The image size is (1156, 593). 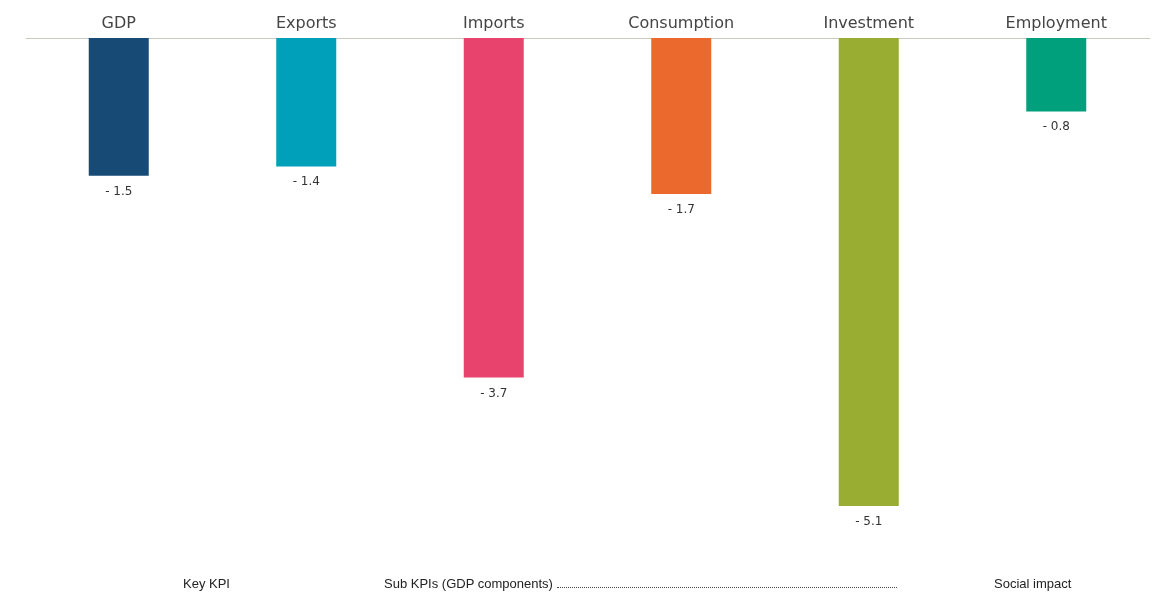 What do you see at coordinates (1033, 583) in the screenshot?
I see `text: Social impact` at bounding box center [1033, 583].